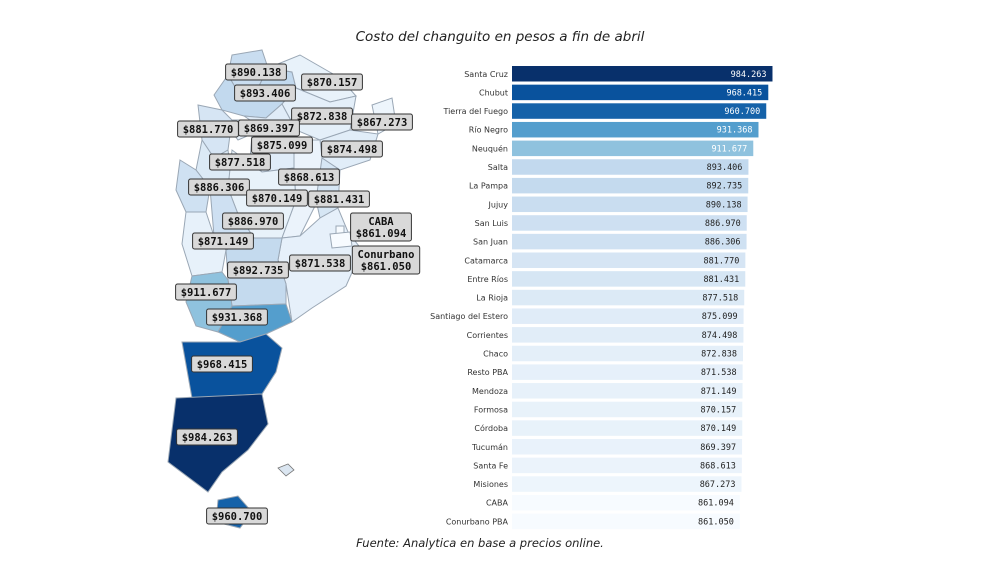  I want to click on svg-text: $886.306, so click(219, 188).